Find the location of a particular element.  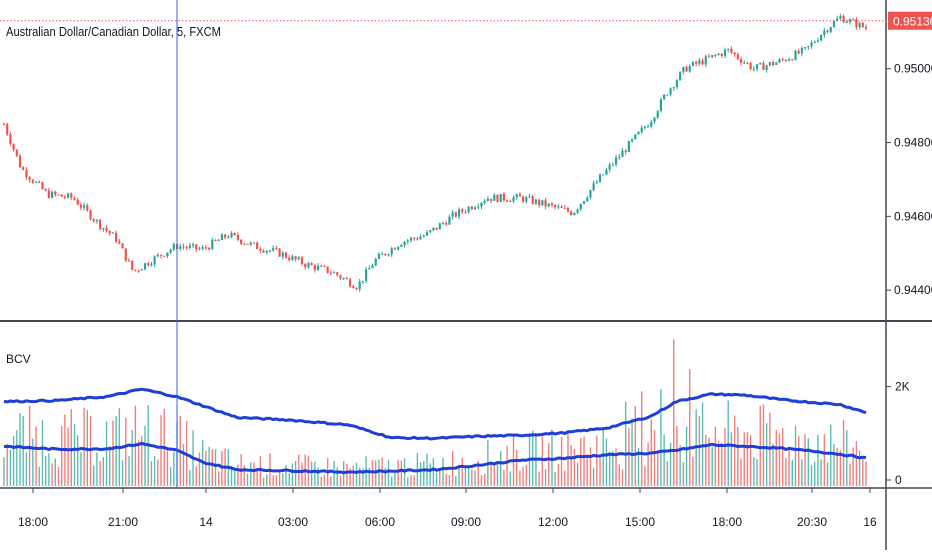

time-tick-label: 21:00 is located at coordinates (123, 522).